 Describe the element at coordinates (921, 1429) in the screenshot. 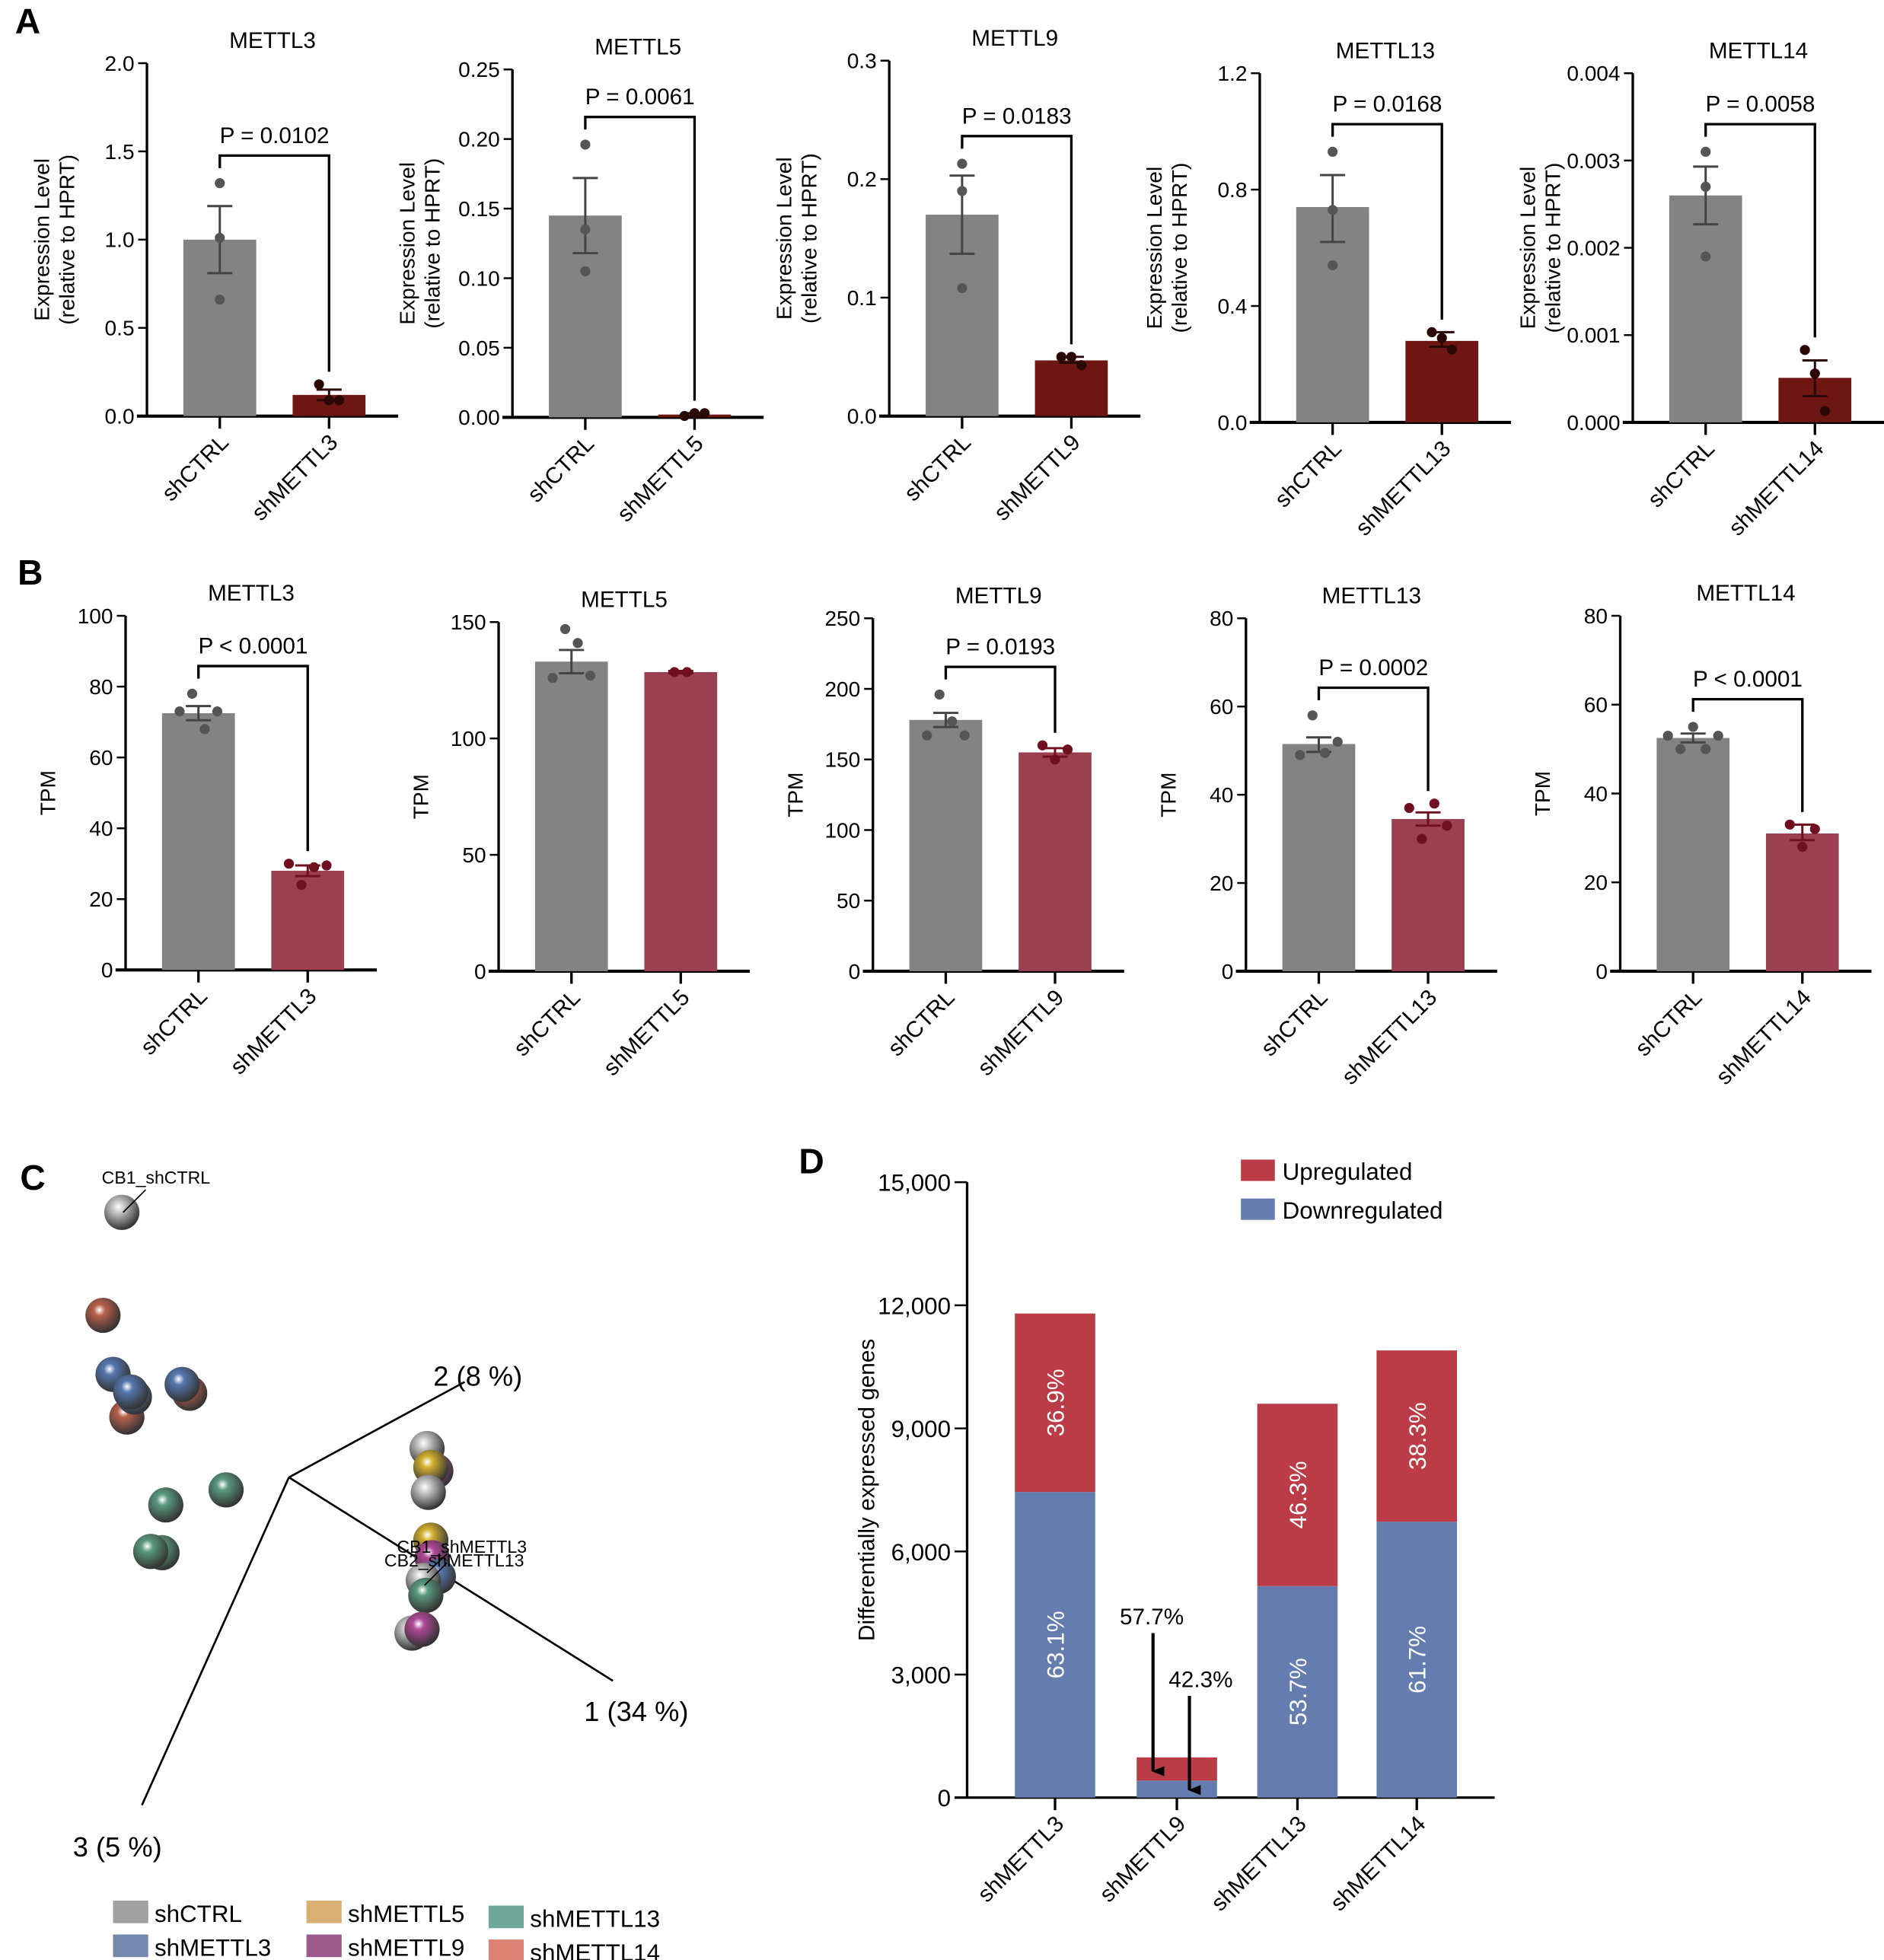

I see `y-tick-label: 9,000` at that location.